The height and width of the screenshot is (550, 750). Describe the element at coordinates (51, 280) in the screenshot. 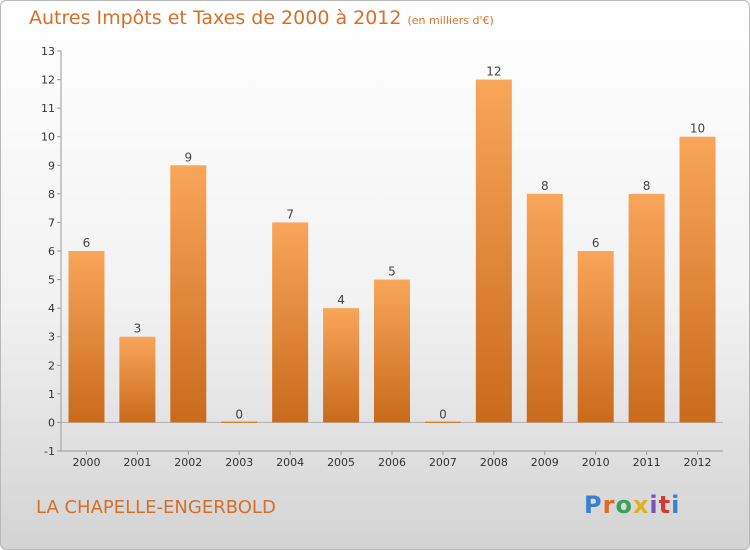

I see `y-tick-label: 5` at that location.